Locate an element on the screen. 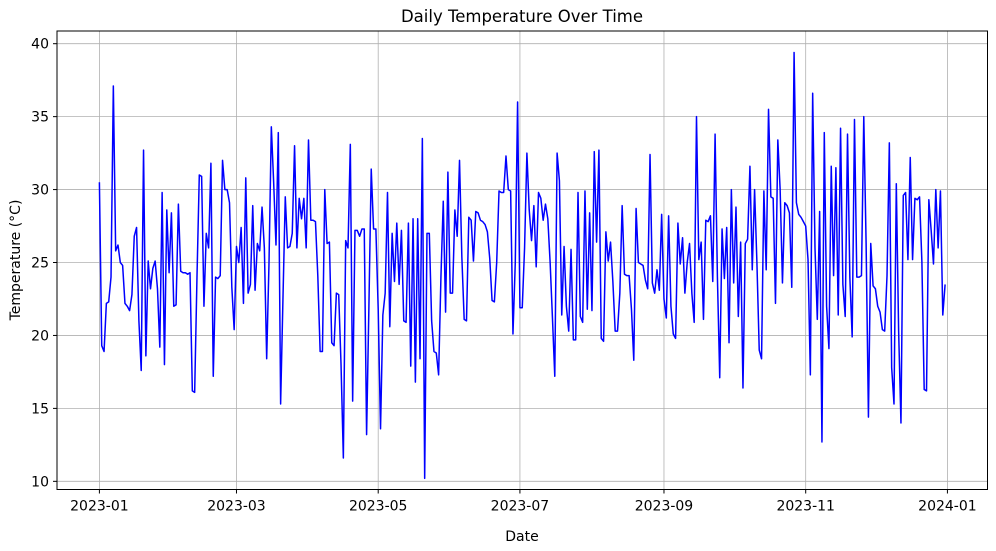  y-tick-label: 35 is located at coordinates (40, 118).